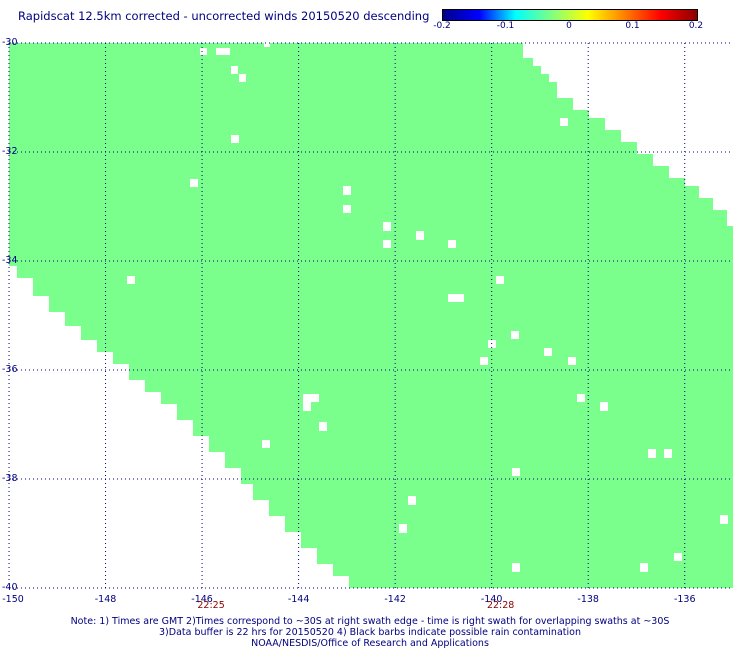 The height and width of the screenshot is (650, 740). What do you see at coordinates (10, 260) in the screenshot?
I see `lat-tick-label: -34` at bounding box center [10, 260].